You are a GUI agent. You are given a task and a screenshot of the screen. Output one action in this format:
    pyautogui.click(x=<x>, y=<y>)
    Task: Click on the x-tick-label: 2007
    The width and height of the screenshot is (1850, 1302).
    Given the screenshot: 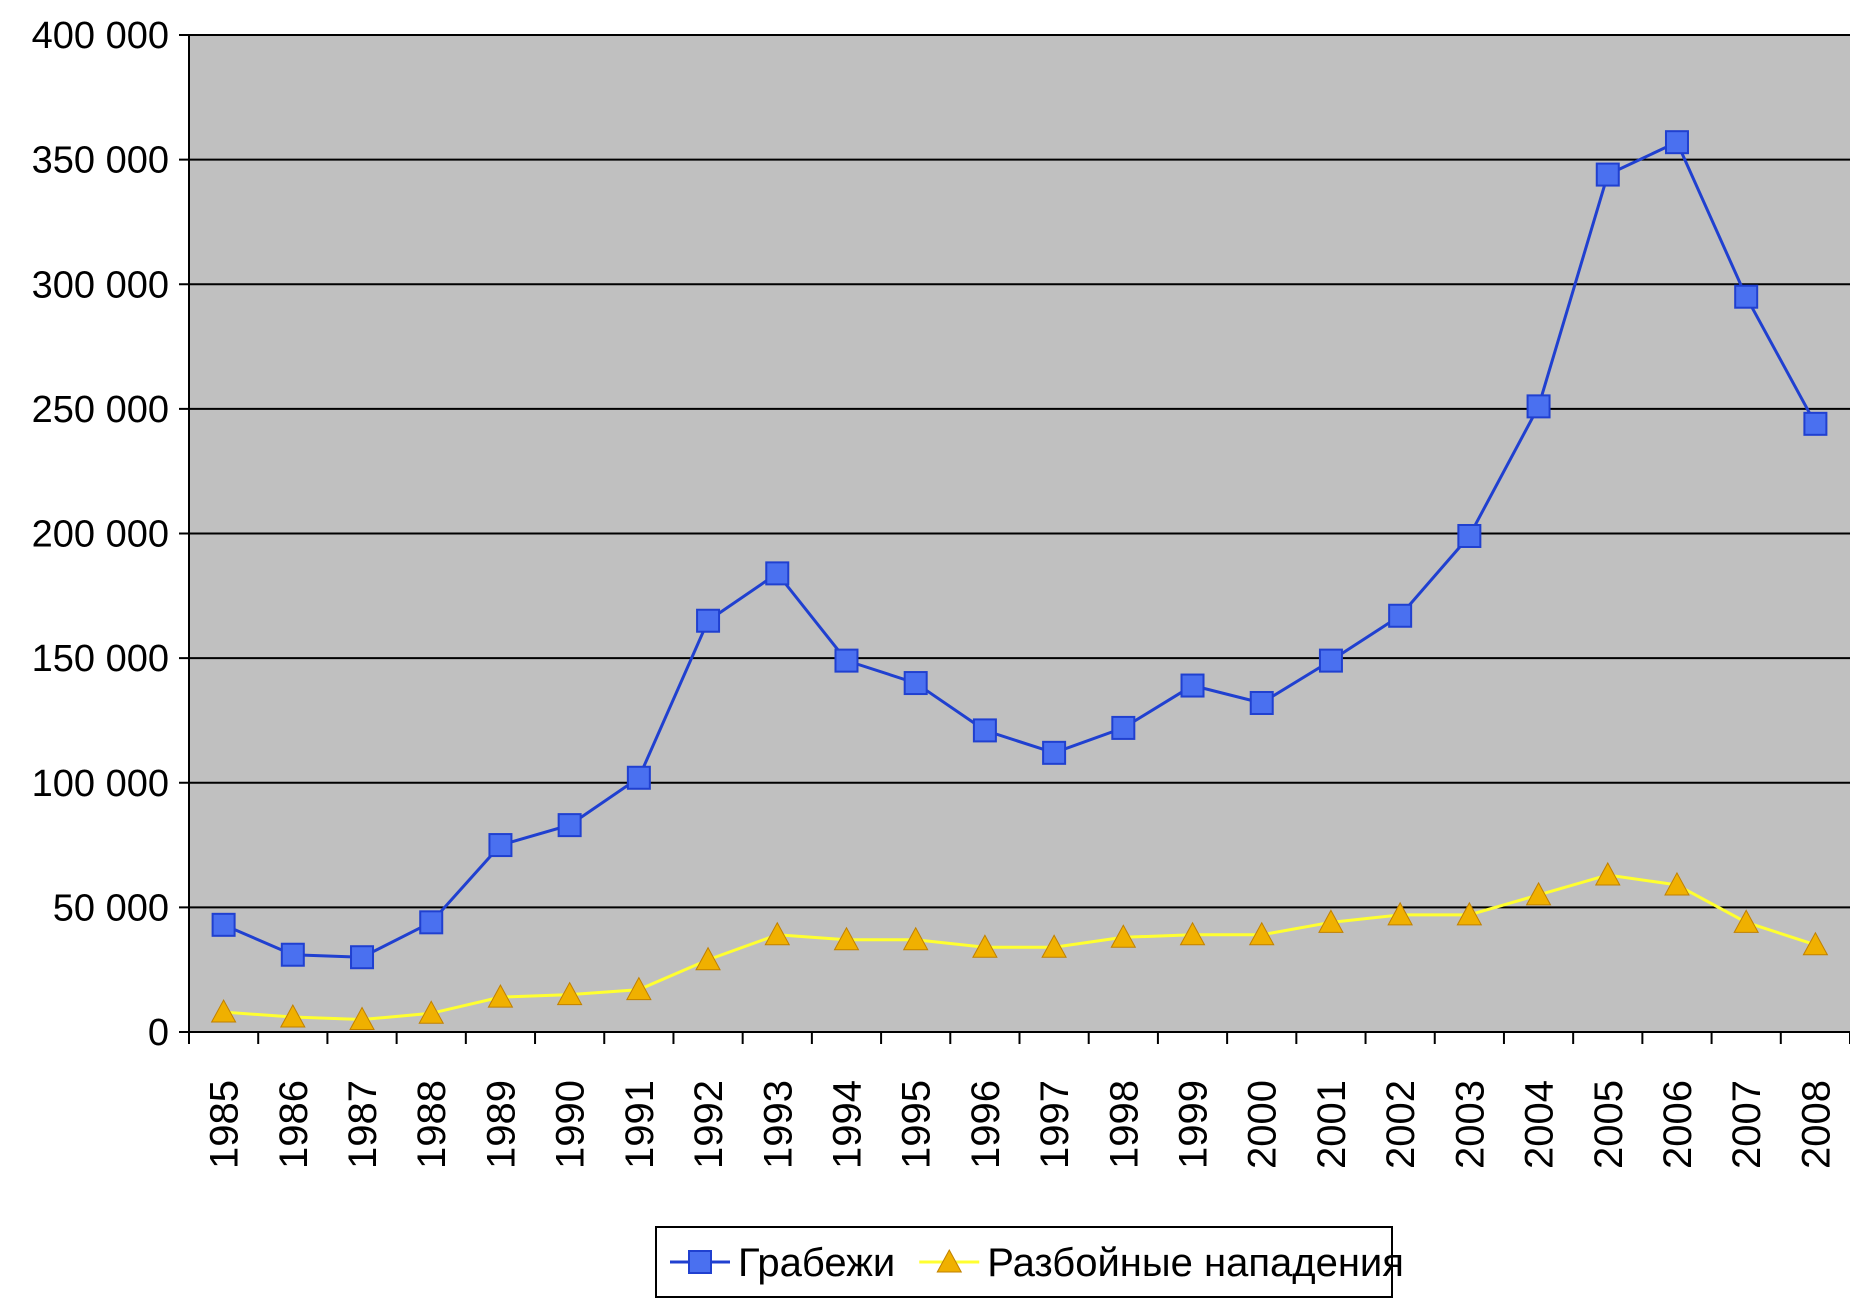 What is the action you would take?
    pyautogui.click(x=1747, y=1124)
    